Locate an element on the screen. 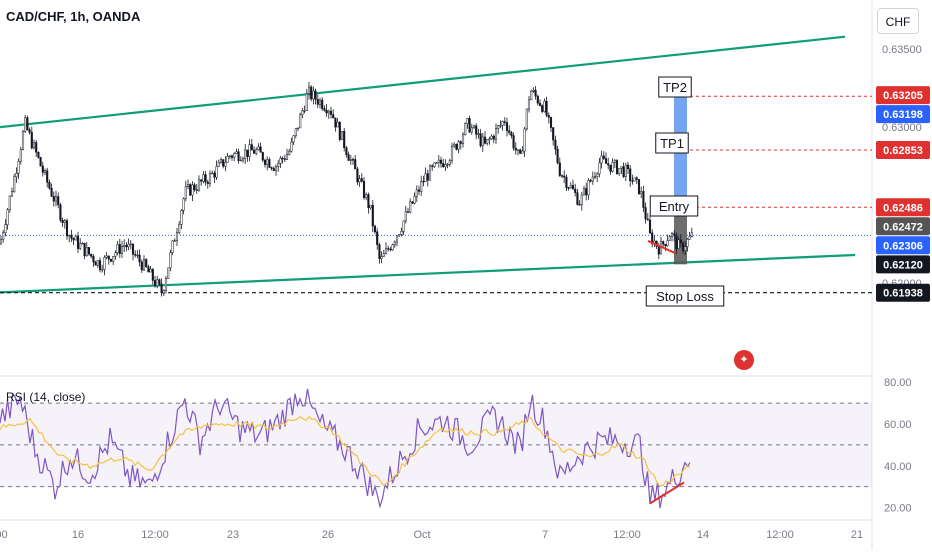 The width and height of the screenshot is (932, 555). channel-lower-line is located at coordinates (428, 273).